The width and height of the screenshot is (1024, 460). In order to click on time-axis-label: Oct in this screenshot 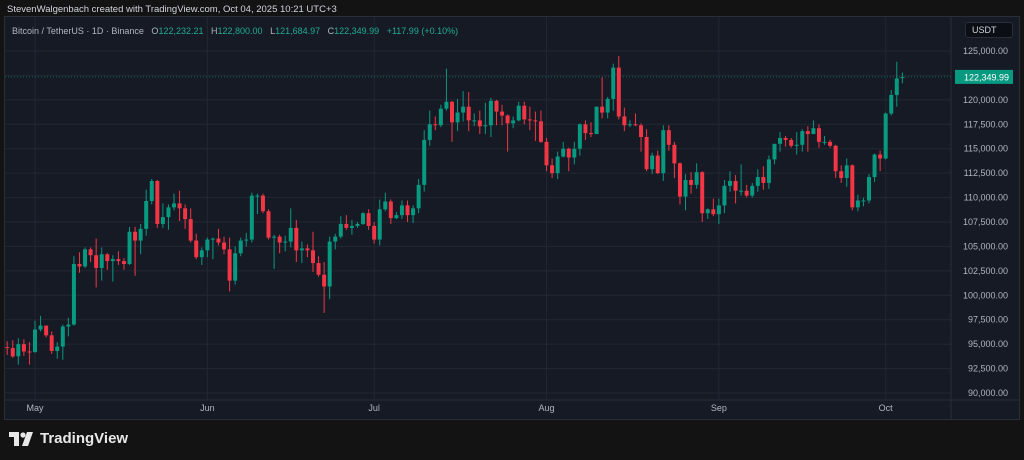, I will do `click(886, 408)`.